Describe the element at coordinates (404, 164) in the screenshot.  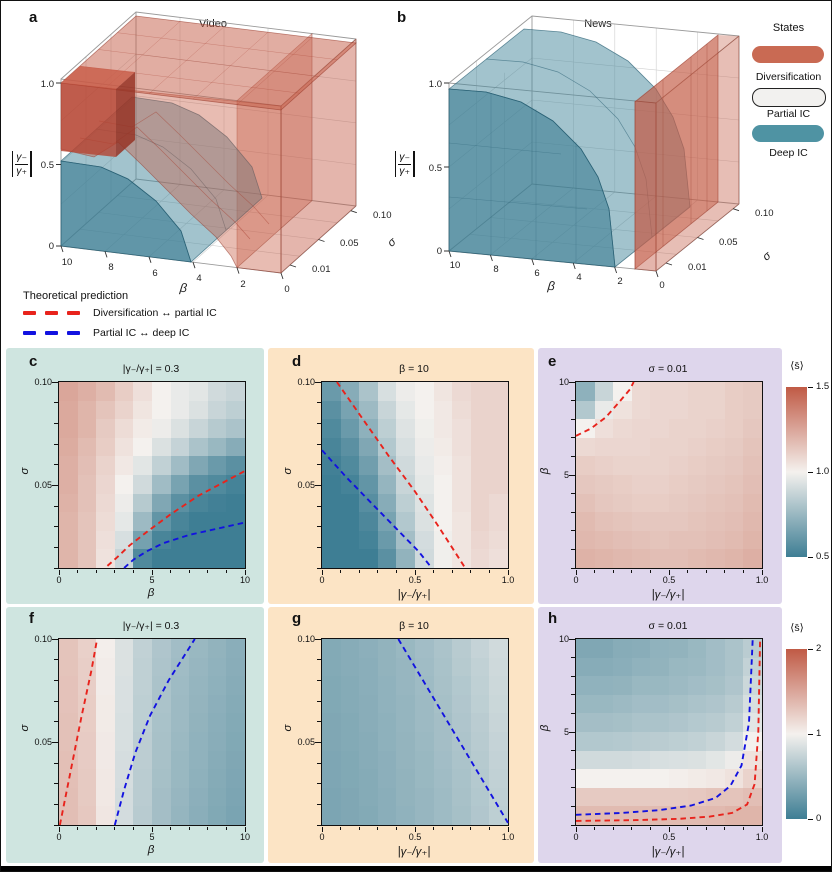
I see `z-axis-fraction-label-b: γ₋ γ₊` at that location.